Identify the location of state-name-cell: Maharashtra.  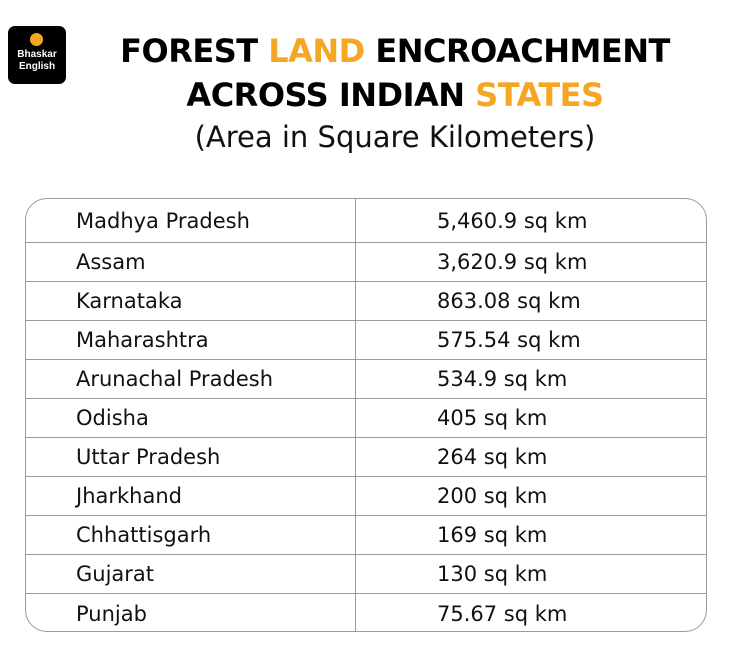
(142, 340).